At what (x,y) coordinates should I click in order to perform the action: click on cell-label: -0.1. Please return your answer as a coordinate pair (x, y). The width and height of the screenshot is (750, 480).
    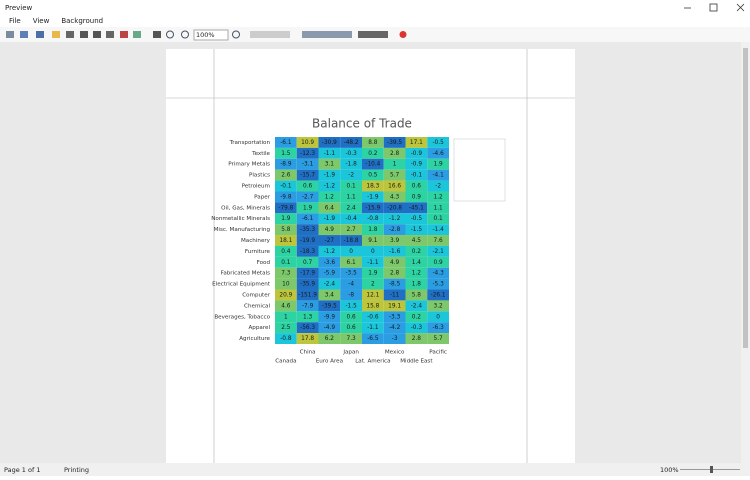
    Looking at the image, I should click on (417, 176).